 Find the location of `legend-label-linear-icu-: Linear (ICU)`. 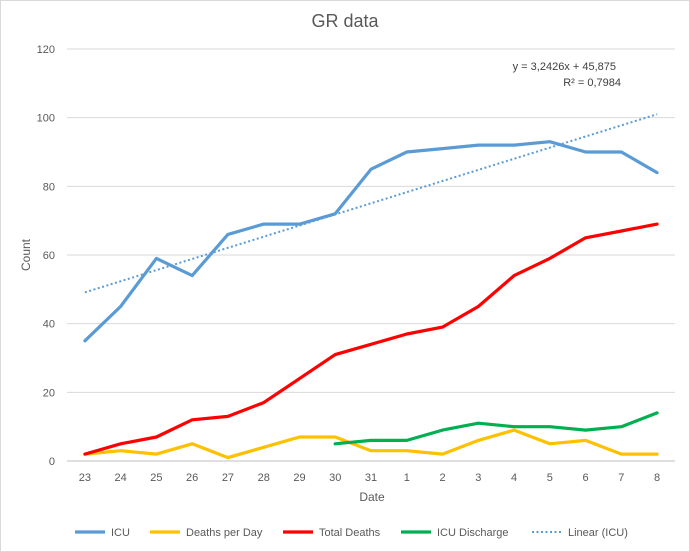

legend-label-linear-icu-: Linear (ICU) is located at coordinates (598, 533).